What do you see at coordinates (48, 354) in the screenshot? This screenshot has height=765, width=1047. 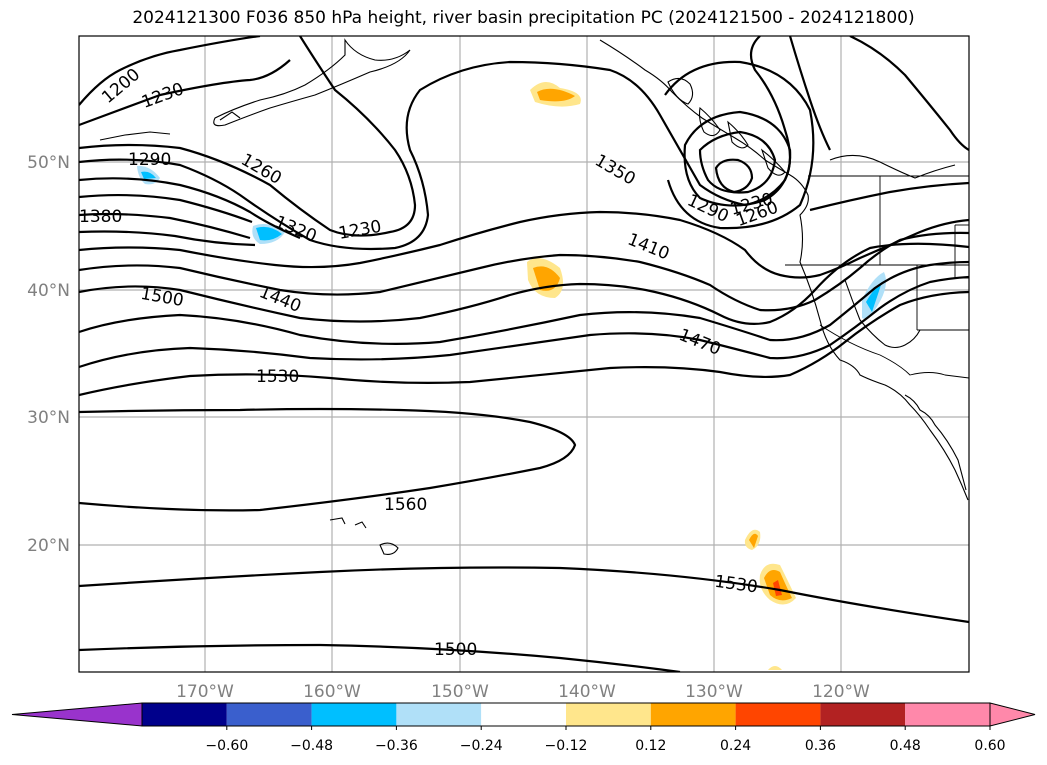 I see `lat-axis: 50°N 40°N 30°N 20°N` at bounding box center [48, 354].